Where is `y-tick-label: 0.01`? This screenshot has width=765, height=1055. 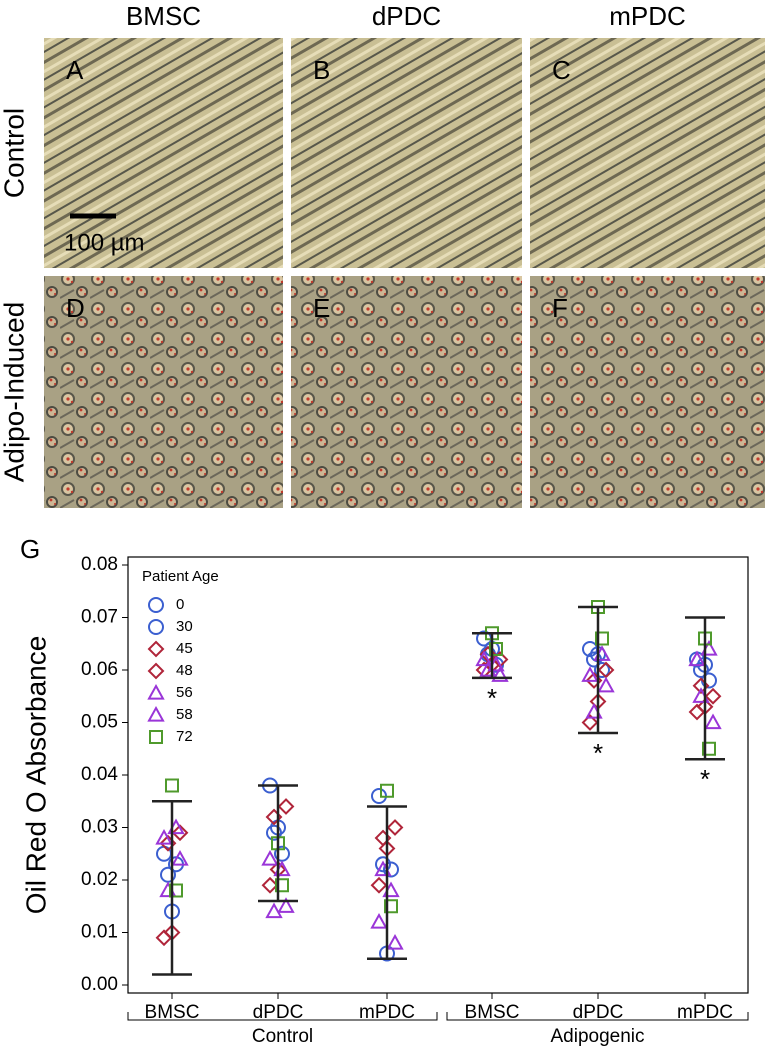
y-tick-label: 0.01 is located at coordinates (99, 932).